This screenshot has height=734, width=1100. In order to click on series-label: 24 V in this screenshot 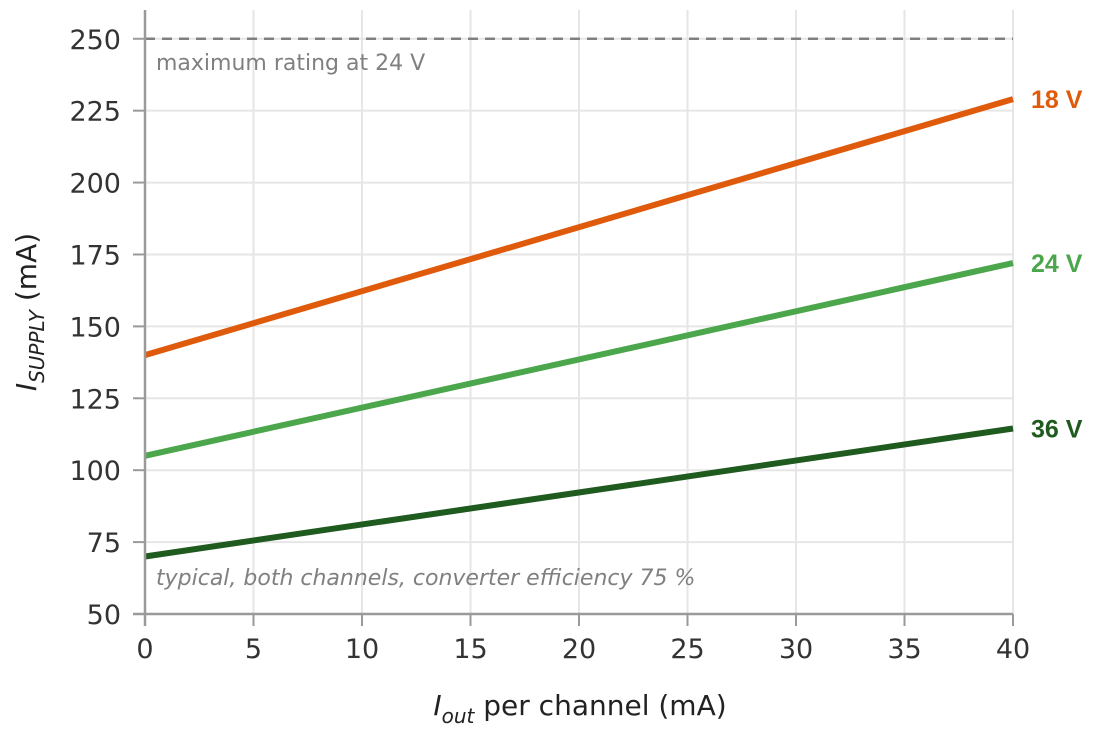, I will do `click(1057, 264)`.